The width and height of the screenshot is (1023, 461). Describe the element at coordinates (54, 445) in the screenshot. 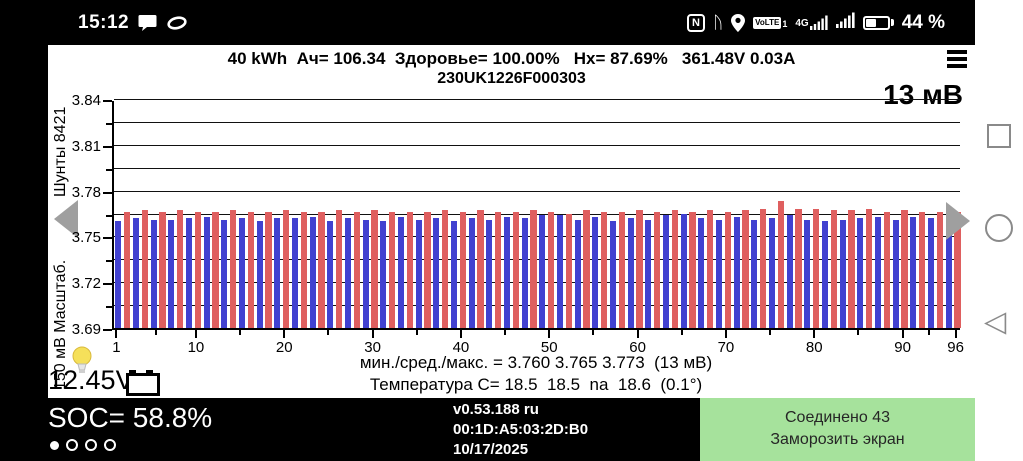

I see `page-dot-active` at that location.